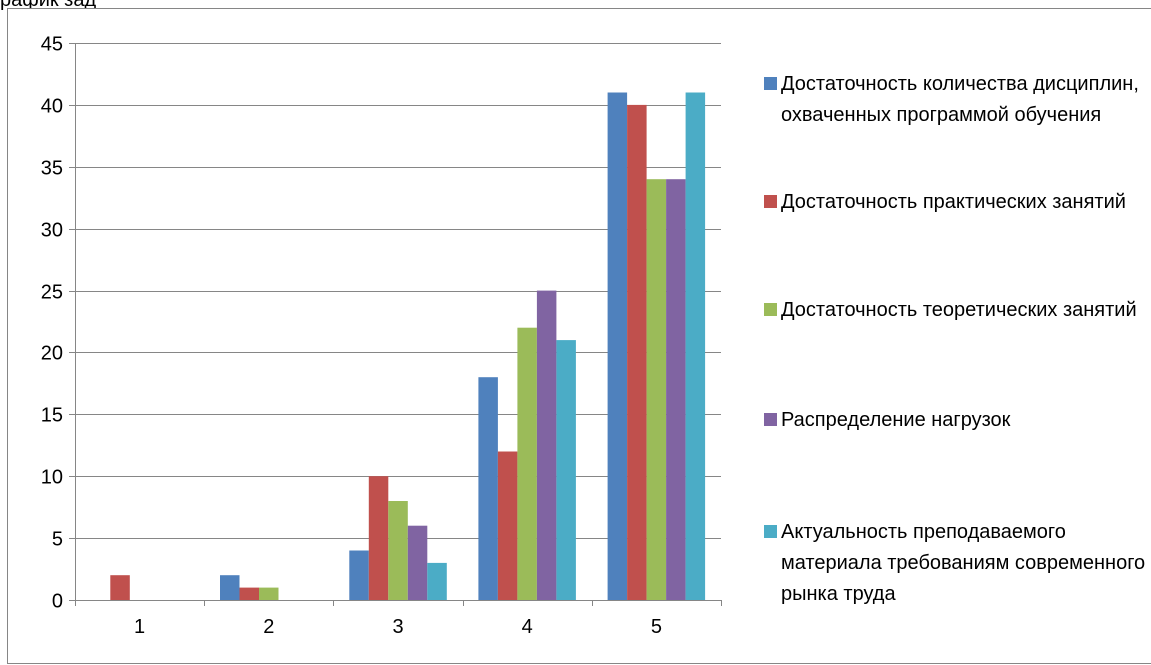 The height and width of the screenshot is (665, 1151). What do you see at coordinates (52, 293) in the screenshot?
I see `y-tick-label-25: 25` at bounding box center [52, 293].